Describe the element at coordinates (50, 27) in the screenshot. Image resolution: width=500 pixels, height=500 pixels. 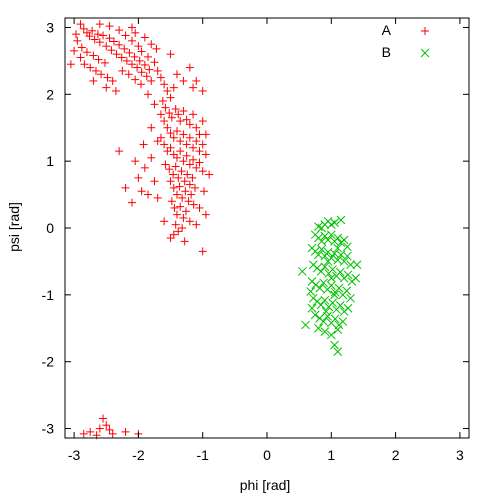
I see `y-tick-label: 3` at that location.